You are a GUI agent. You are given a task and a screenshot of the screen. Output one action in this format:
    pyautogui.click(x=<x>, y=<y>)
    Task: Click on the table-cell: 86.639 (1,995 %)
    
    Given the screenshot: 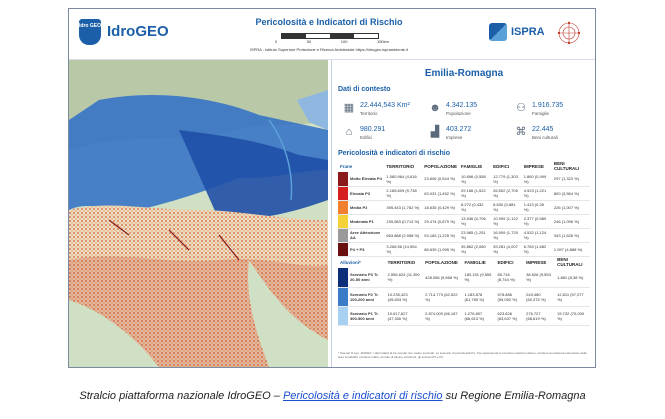 What is the action you would take?
    pyautogui.click(x=441, y=249)
    